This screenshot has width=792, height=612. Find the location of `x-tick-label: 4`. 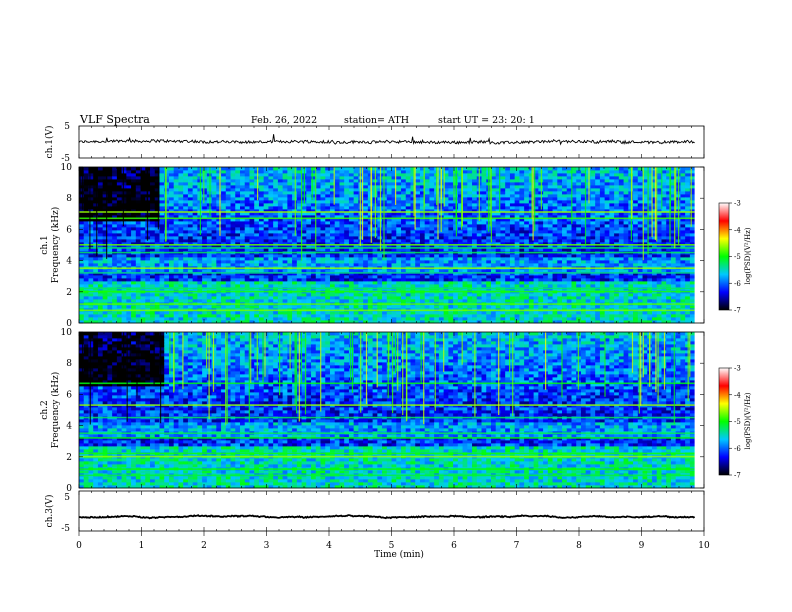

x-tick-label: 4 is located at coordinates (329, 546).